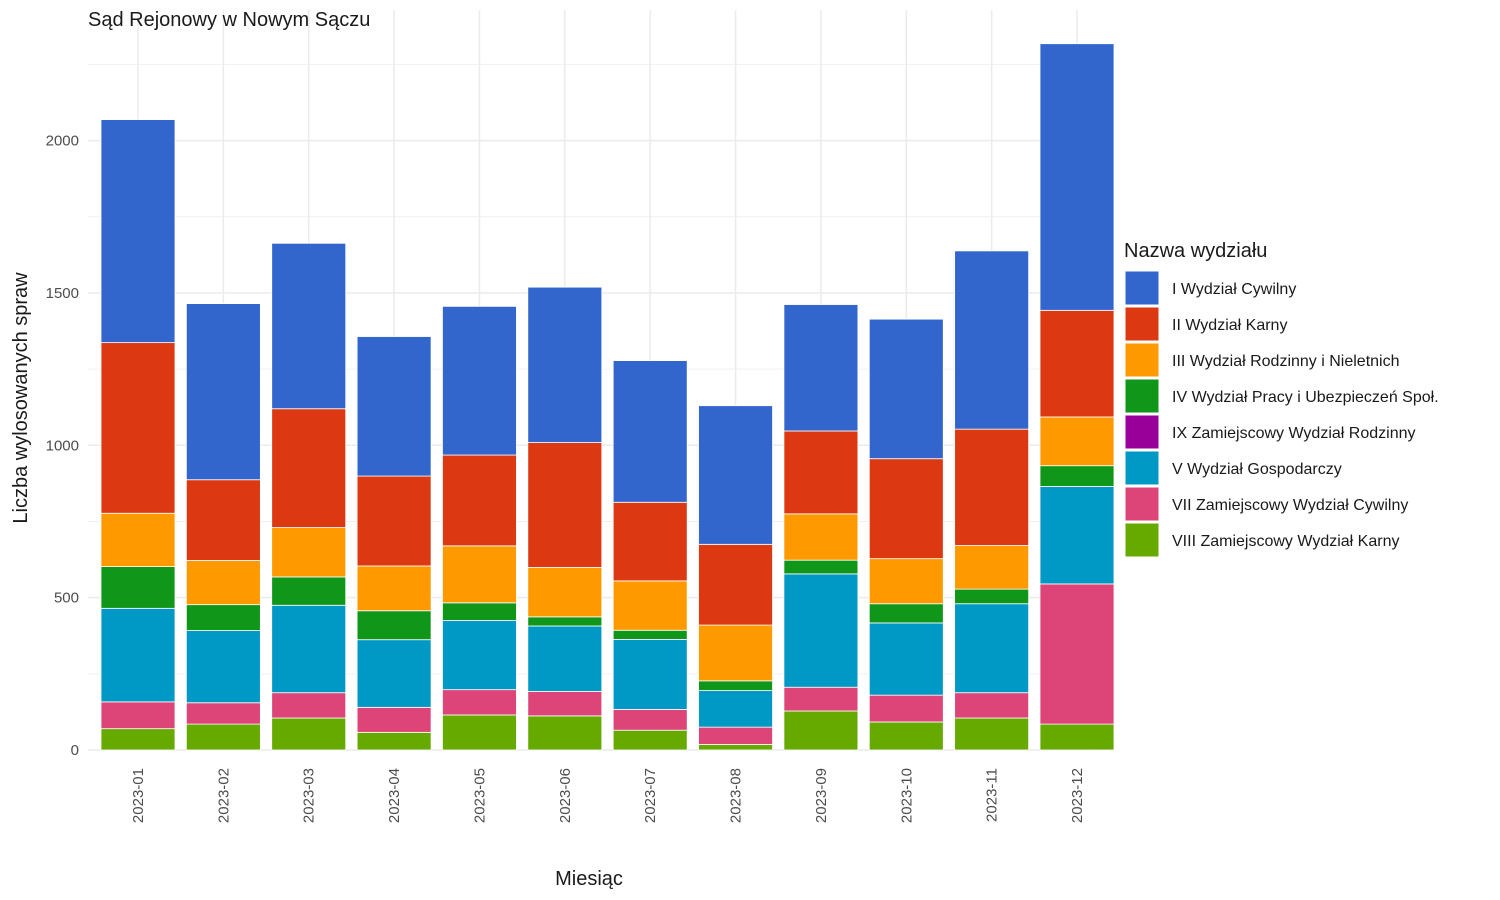  I want to click on x-tick-label: 2023-11, so click(992, 795).